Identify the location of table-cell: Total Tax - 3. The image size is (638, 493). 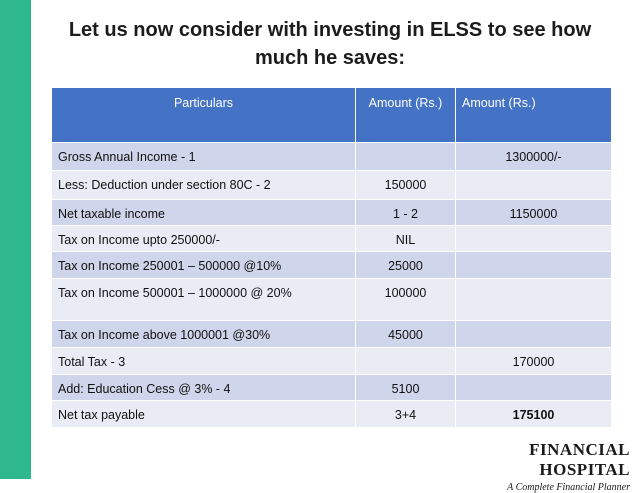
(204, 361).